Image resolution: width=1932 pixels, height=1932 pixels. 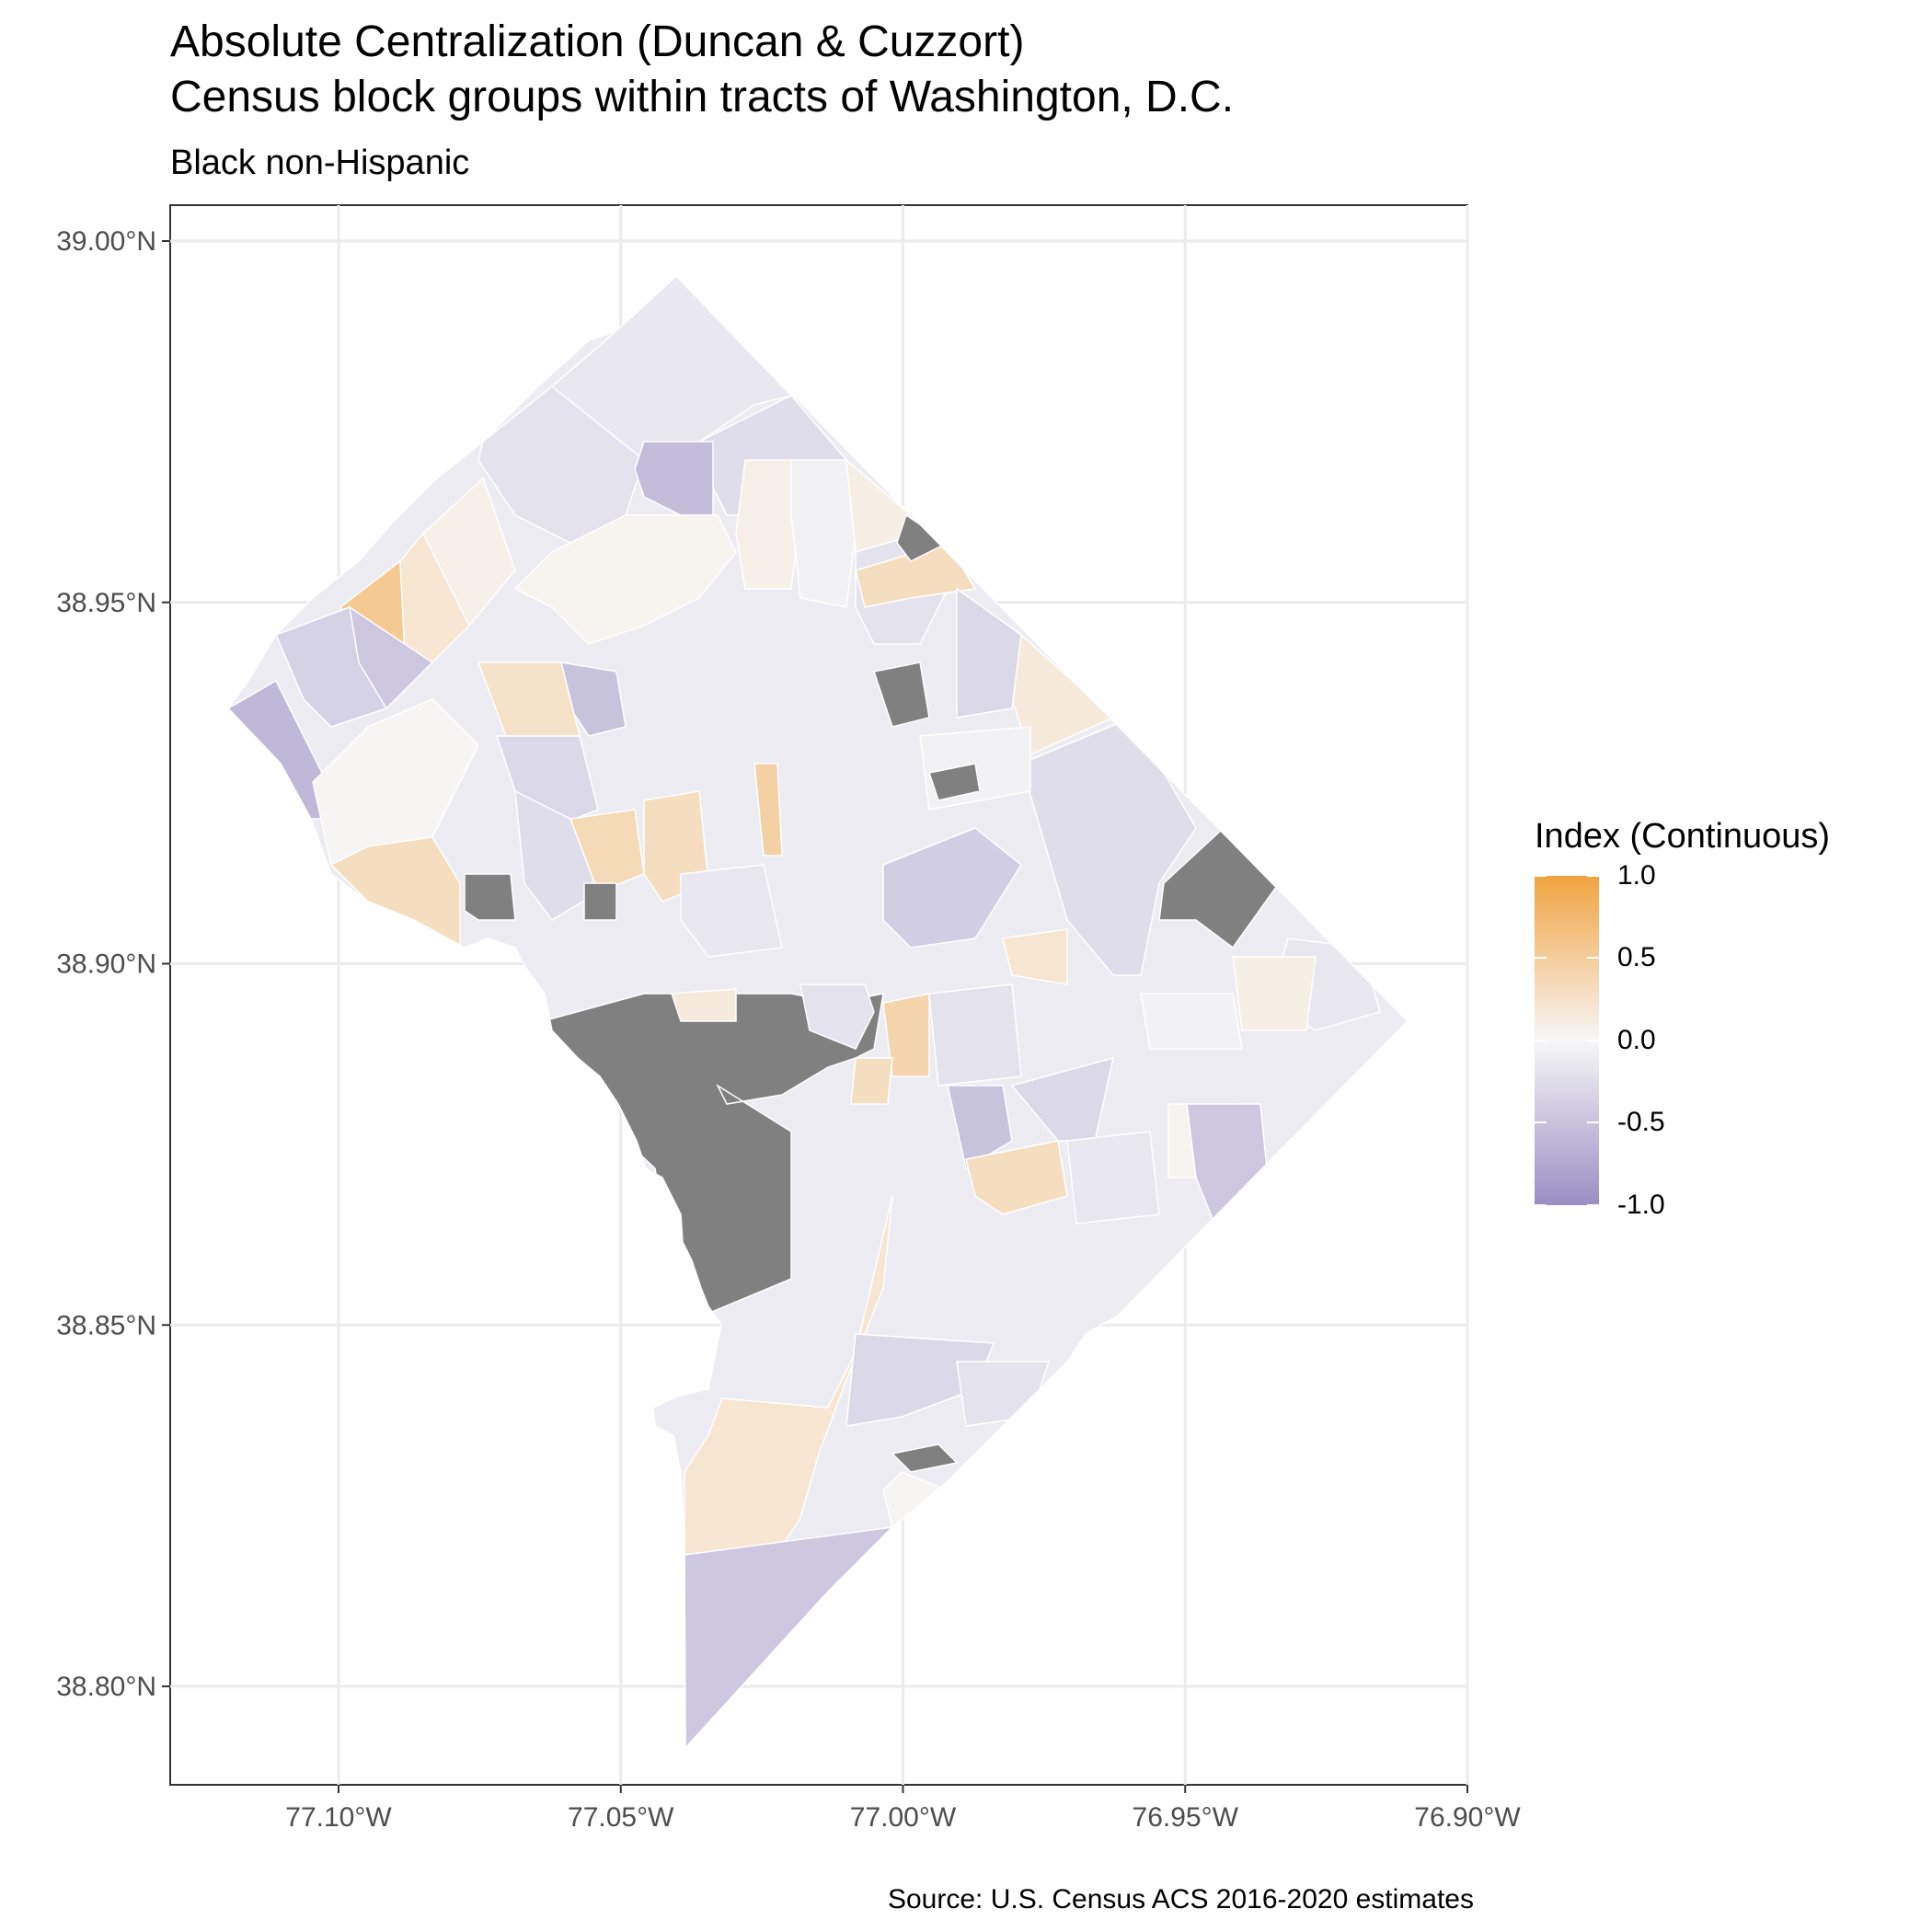 What do you see at coordinates (952, 888) in the screenshot?
I see `region-mid-purple` at bounding box center [952, 888].